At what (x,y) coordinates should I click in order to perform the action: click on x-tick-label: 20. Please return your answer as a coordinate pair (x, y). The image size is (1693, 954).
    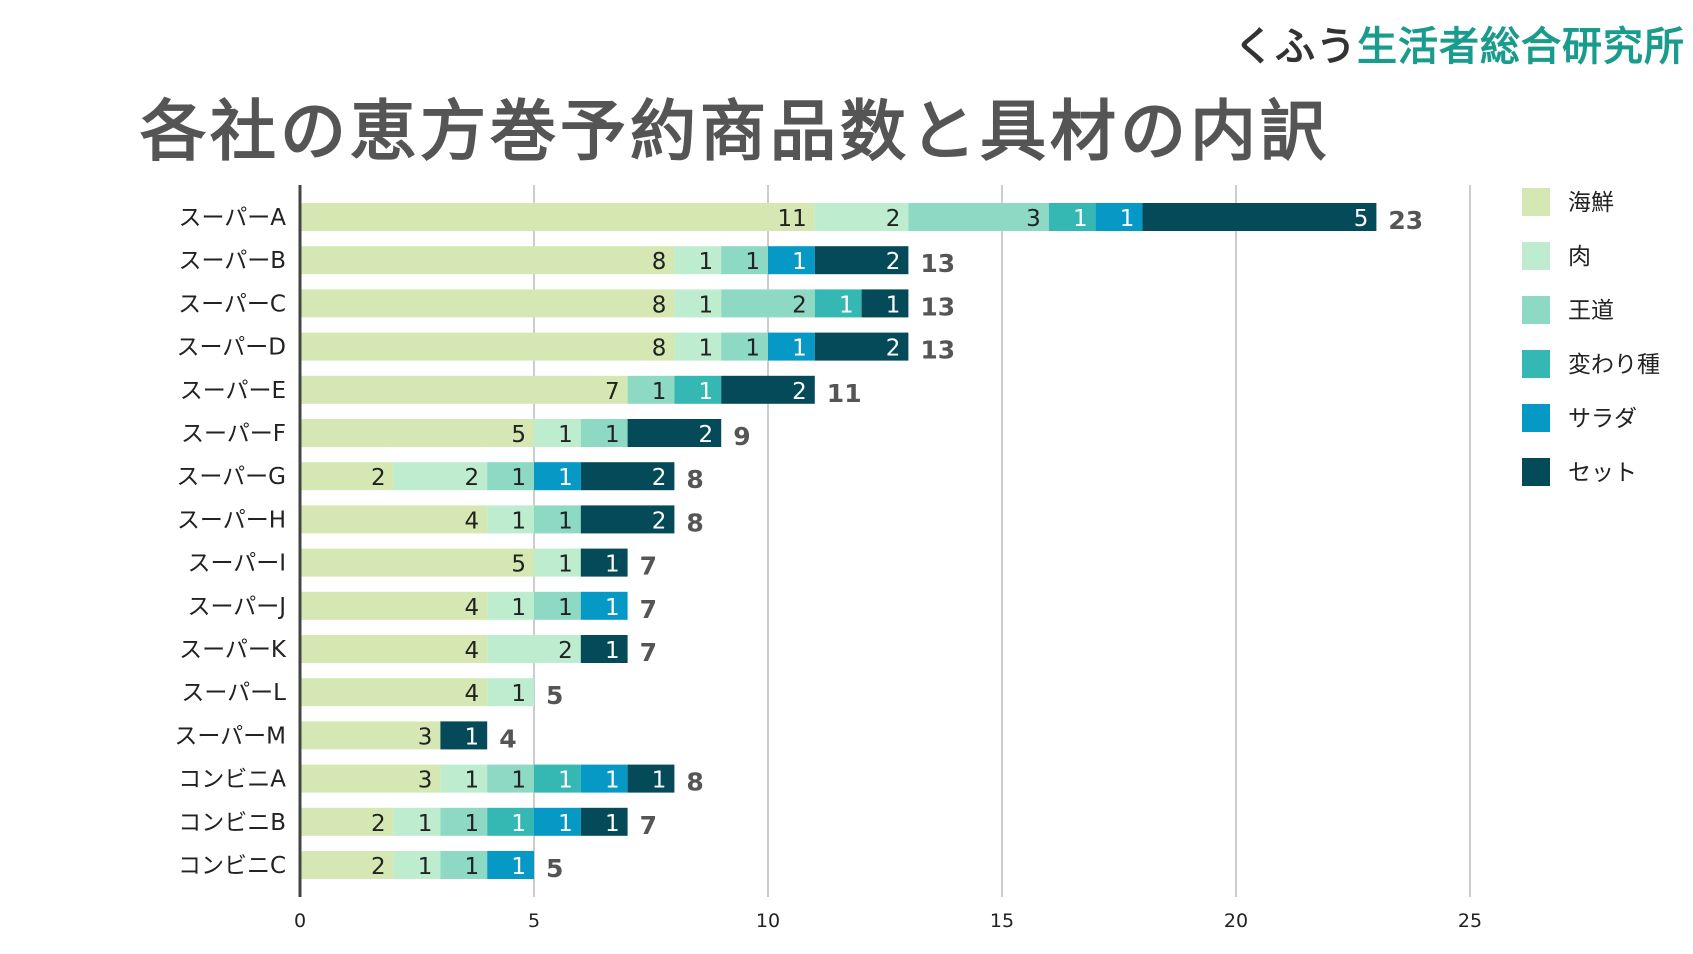
    Looking at the image, I should click on (1236, 921).